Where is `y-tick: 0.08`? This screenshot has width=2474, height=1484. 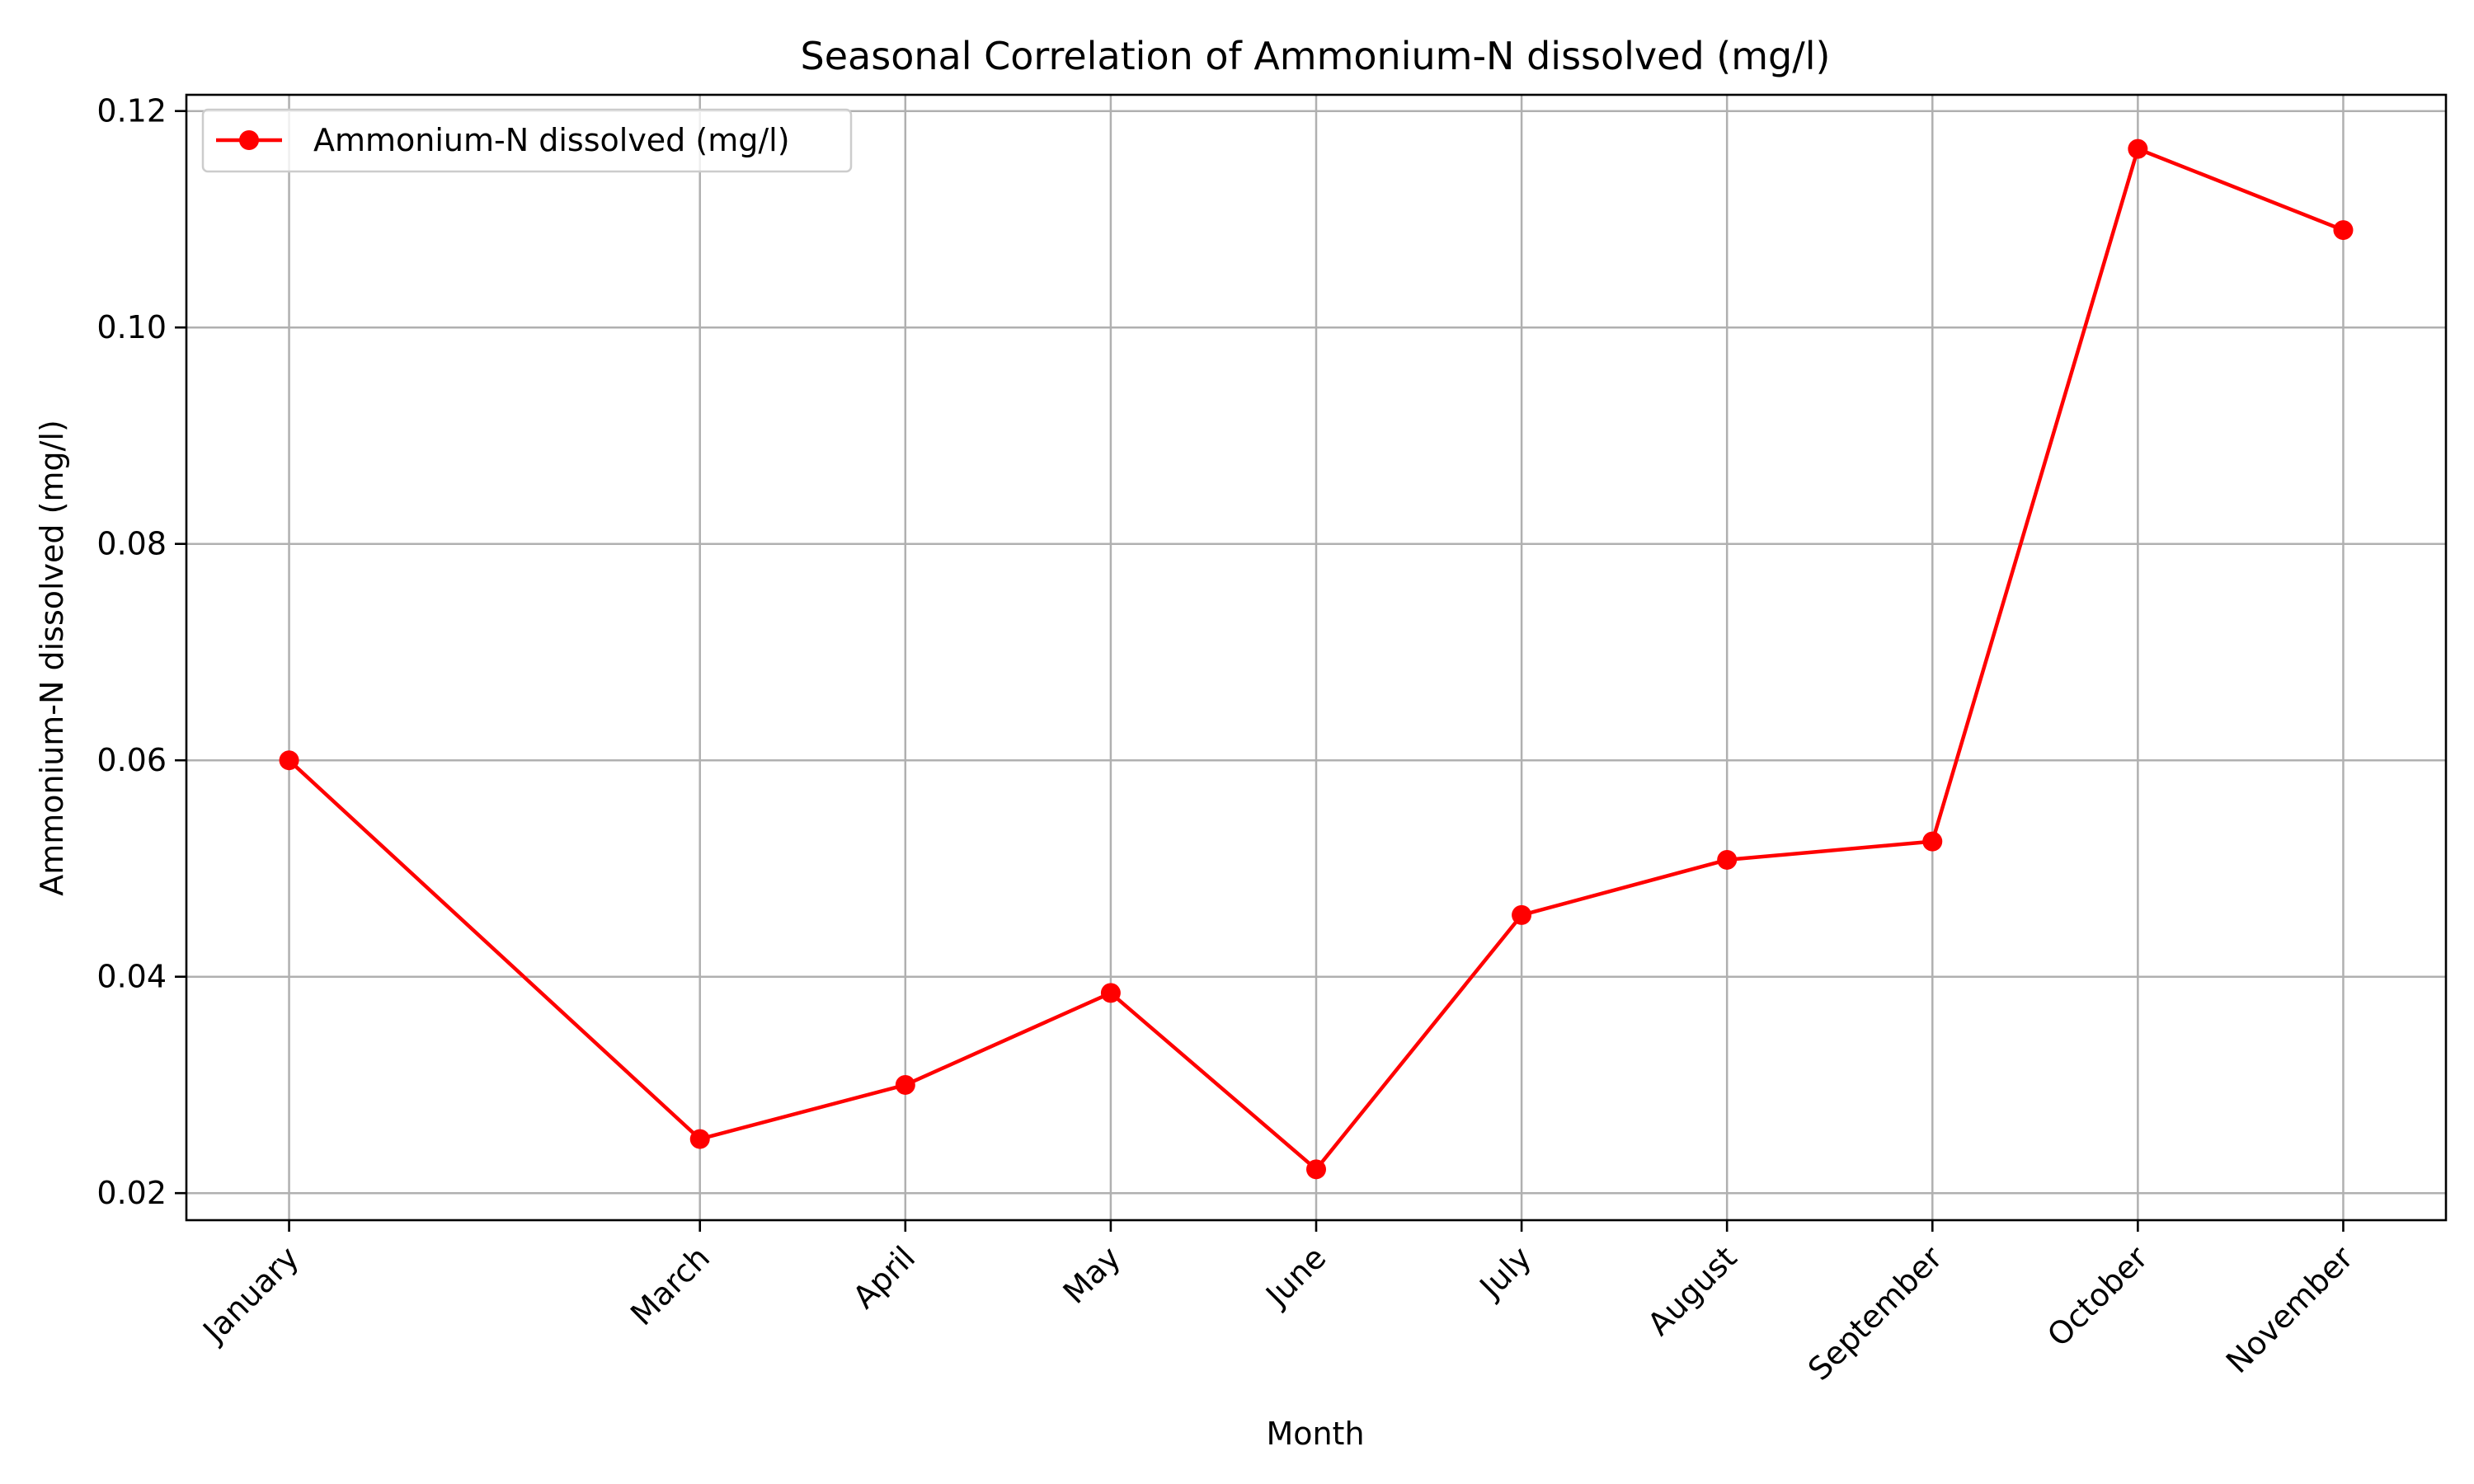 y-tick: 0.08 is located at coordinates (141, 544).